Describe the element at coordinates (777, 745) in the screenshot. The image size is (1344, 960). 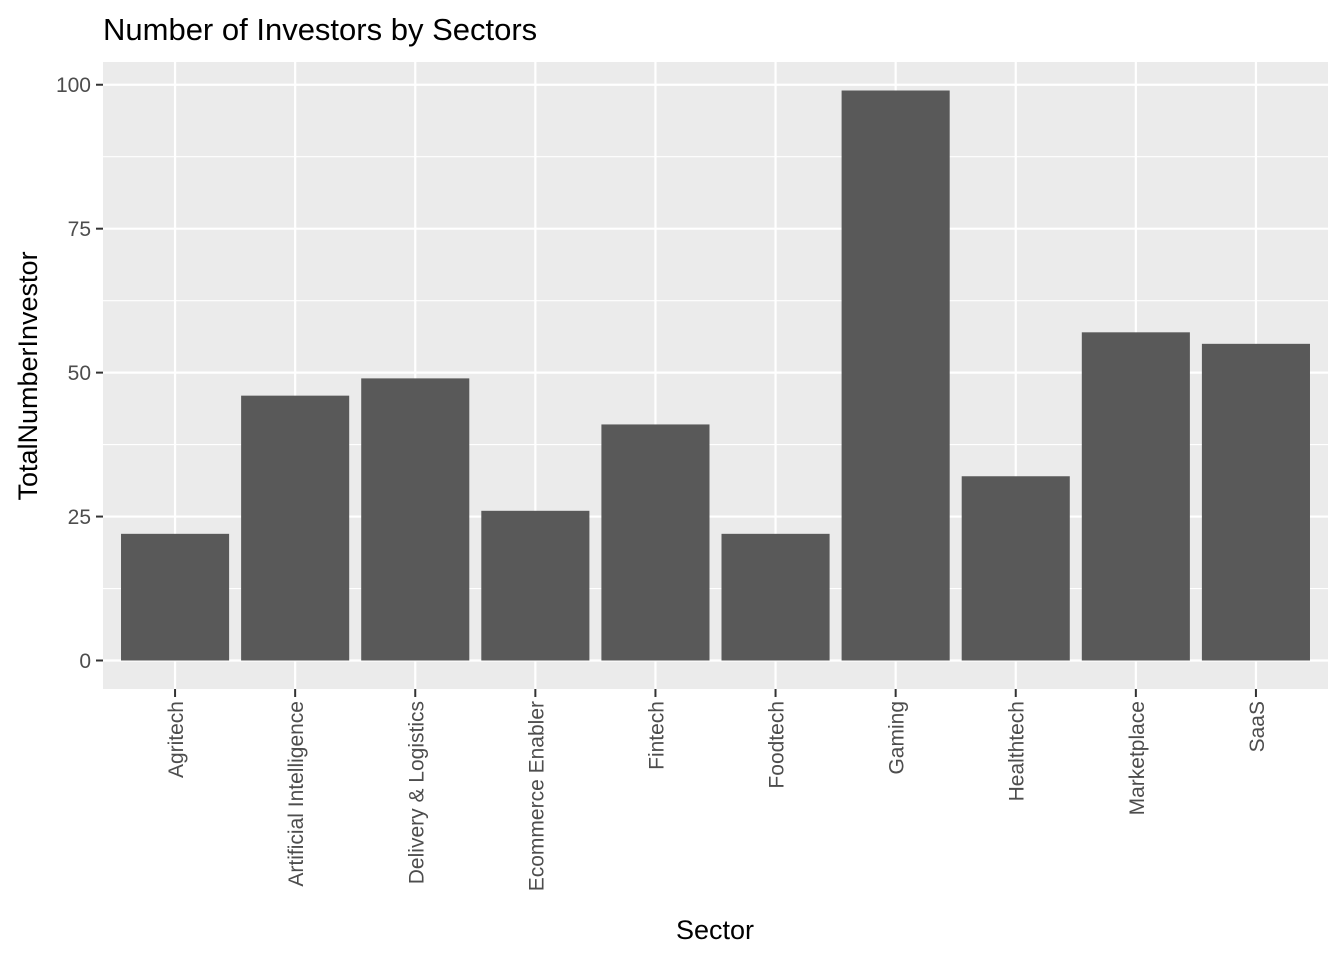
I see `x-tick-label: Foodtech` at that location.